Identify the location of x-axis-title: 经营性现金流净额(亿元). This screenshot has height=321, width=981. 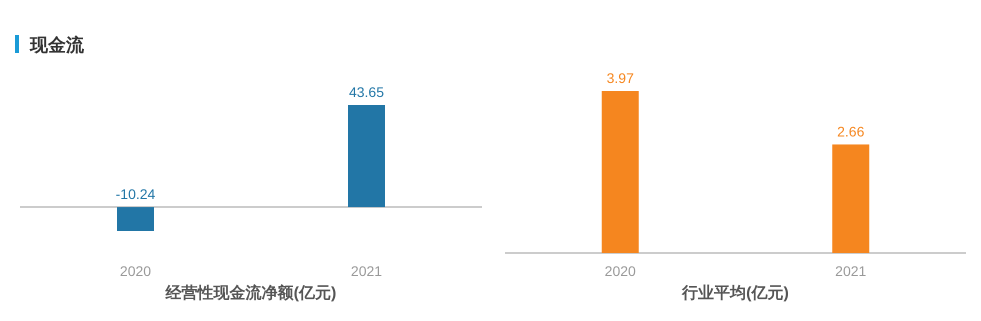
(250, 292).